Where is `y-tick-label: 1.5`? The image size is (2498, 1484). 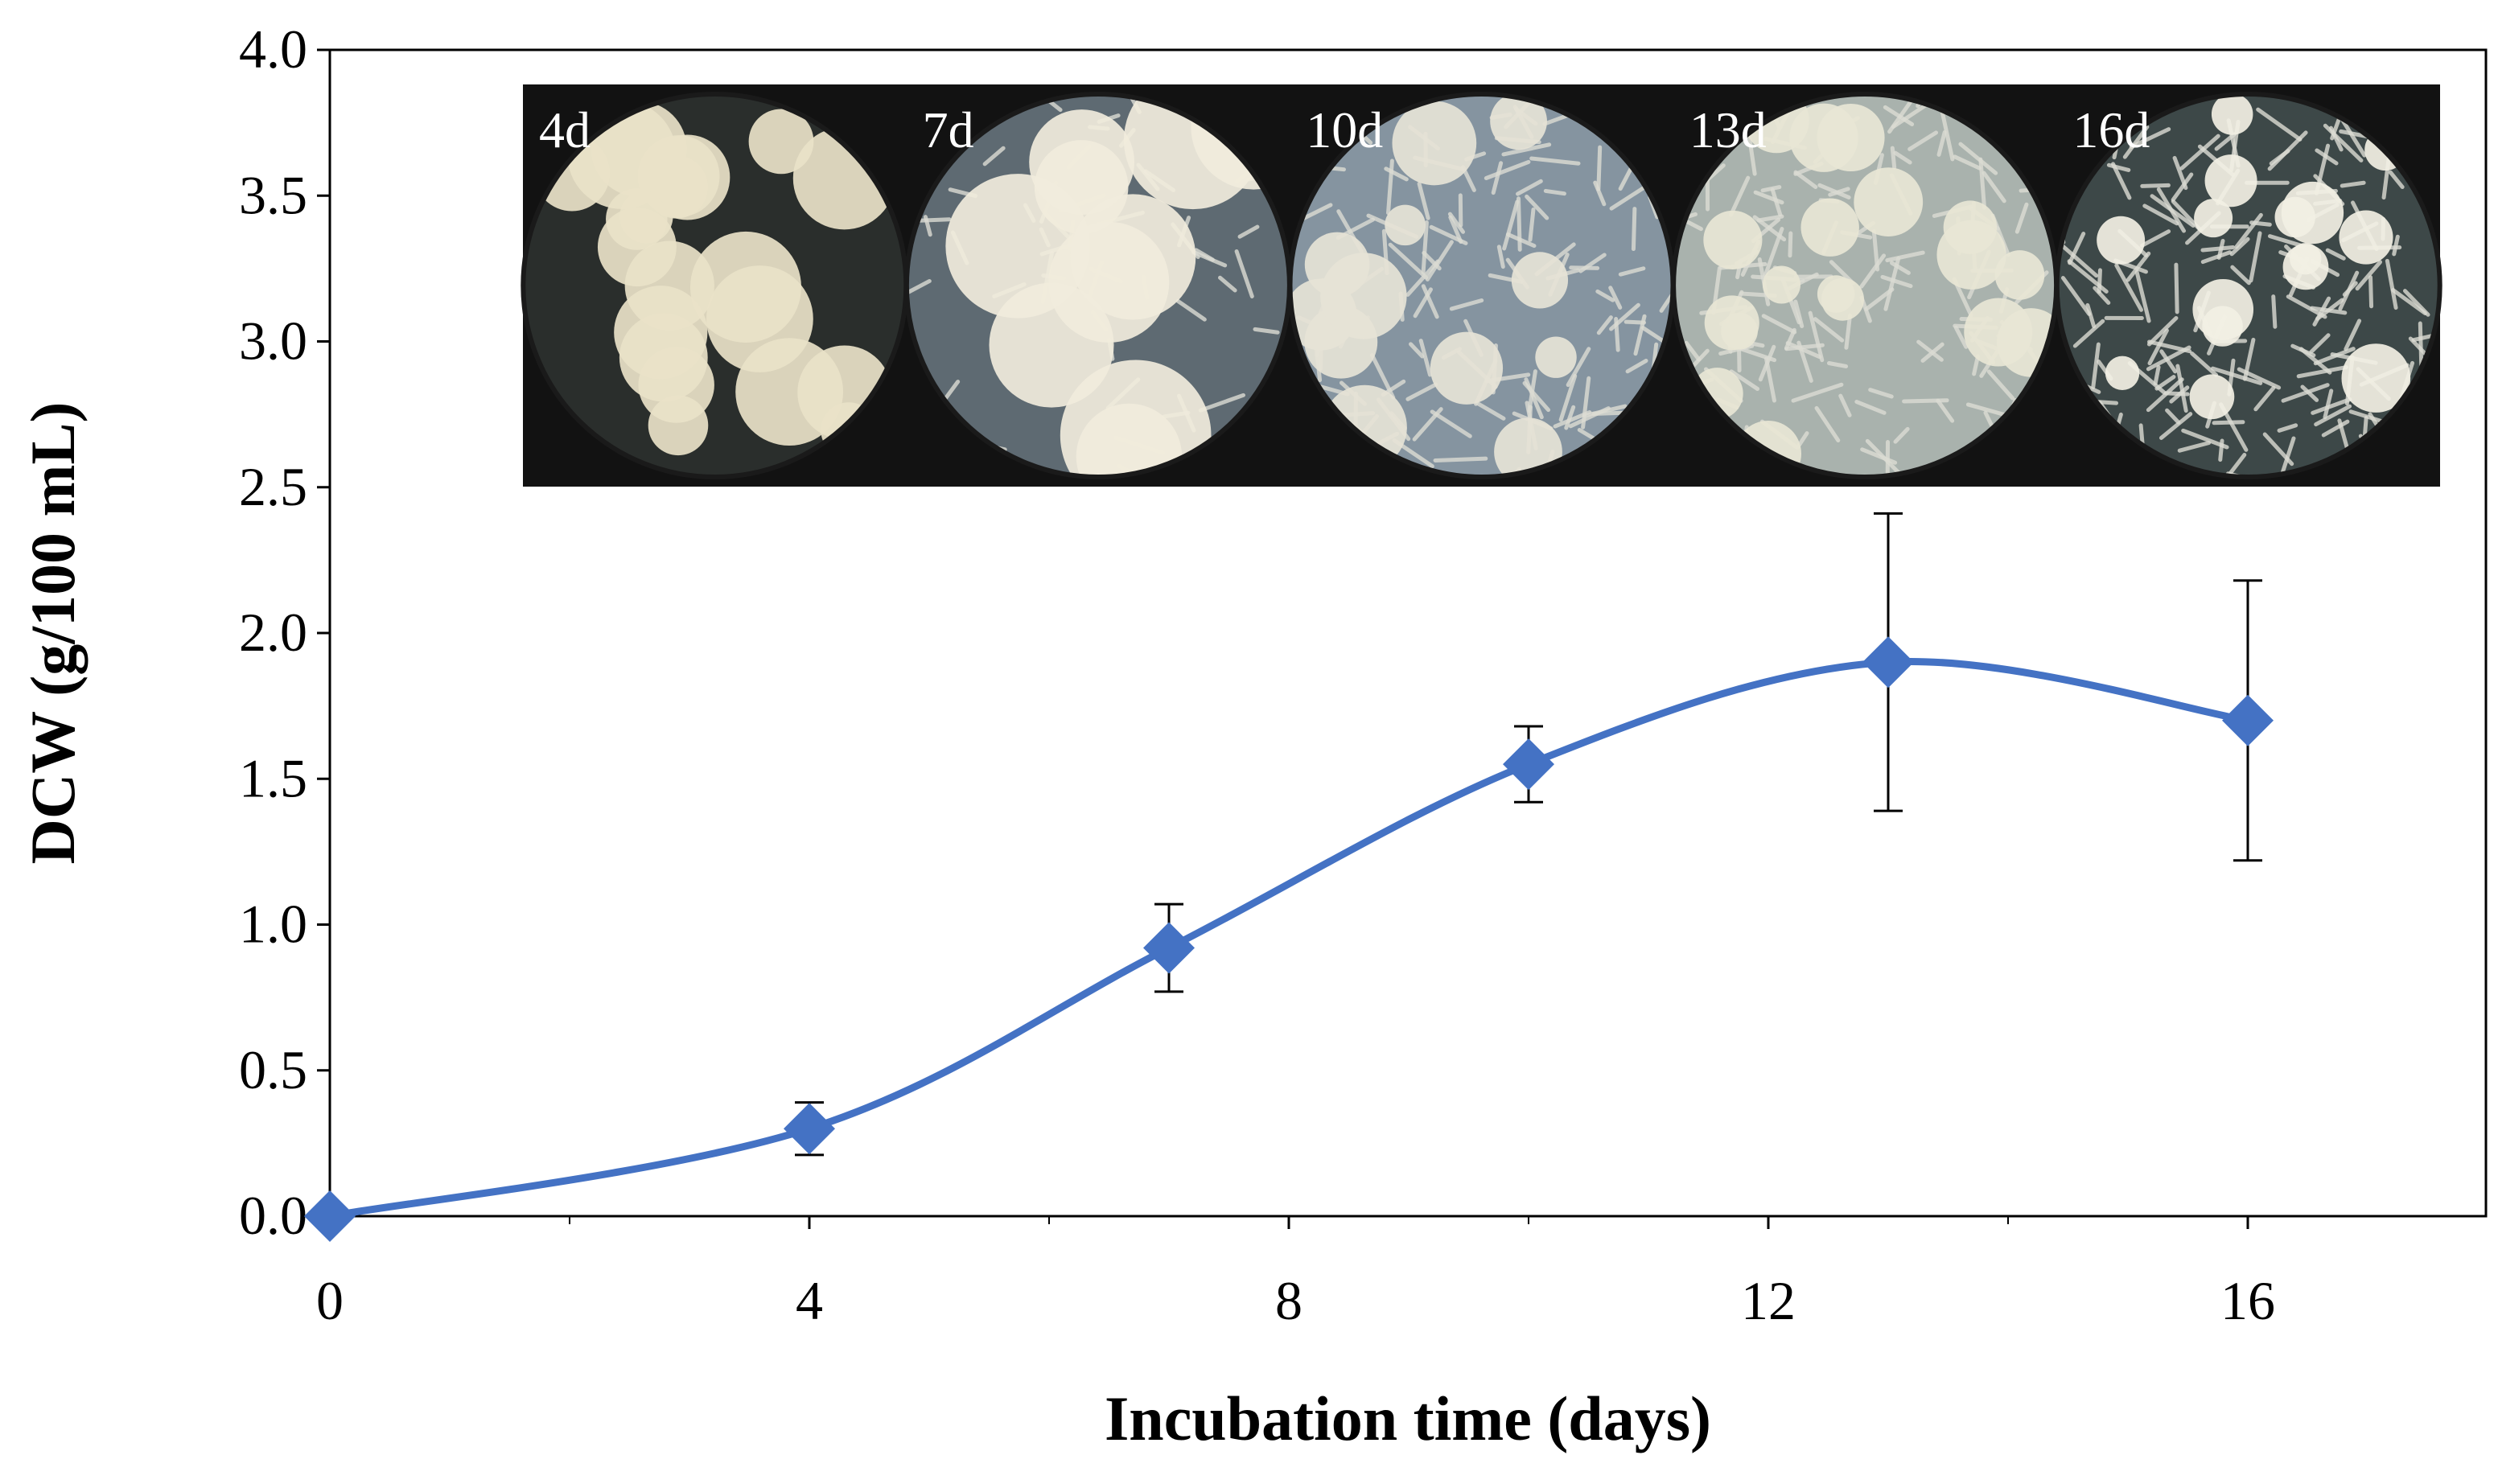 y-tick-label: 1.5 is located at coordinates (273, 777).